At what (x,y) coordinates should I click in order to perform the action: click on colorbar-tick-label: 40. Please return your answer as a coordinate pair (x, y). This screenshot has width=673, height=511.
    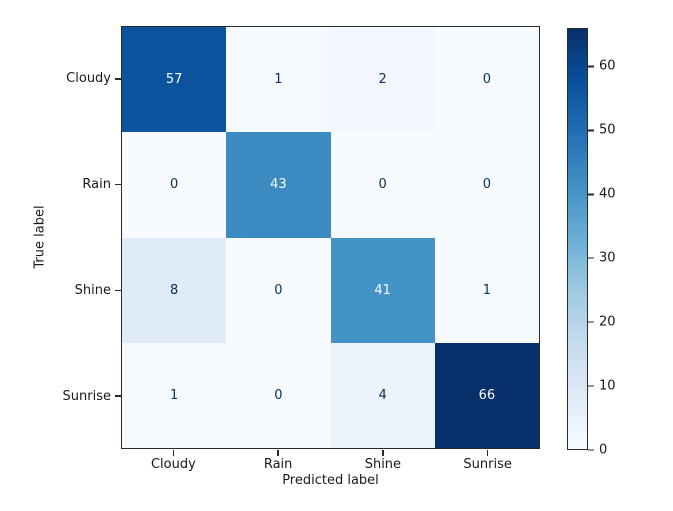
    Looking at the image, I should click on (607, 194).